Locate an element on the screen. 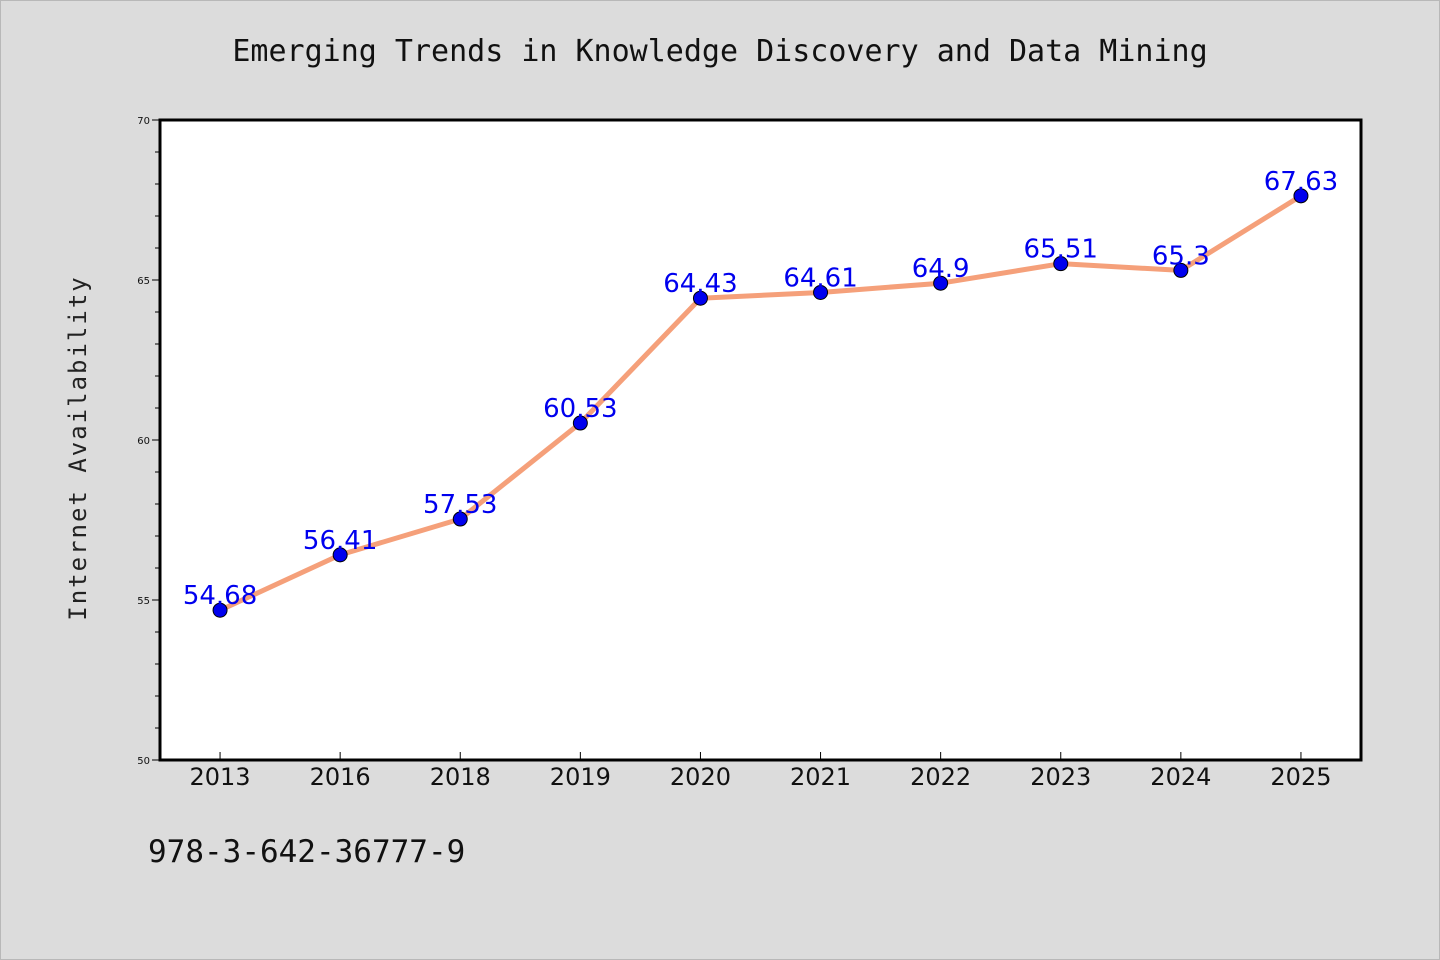 The width and height of the screenshot is (1440, 960). data-label: 57.53 is located at coordinates (460, 505).